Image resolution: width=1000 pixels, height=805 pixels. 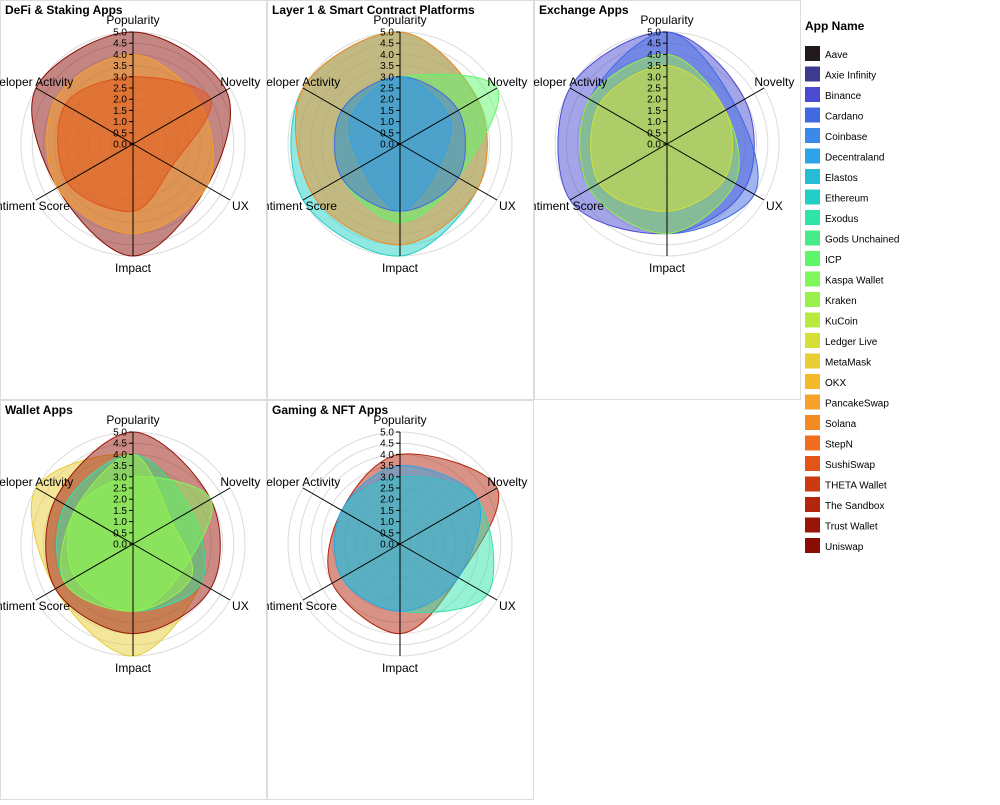 I want to click on legend-label: Uniswap, so click(x=844, y=547).